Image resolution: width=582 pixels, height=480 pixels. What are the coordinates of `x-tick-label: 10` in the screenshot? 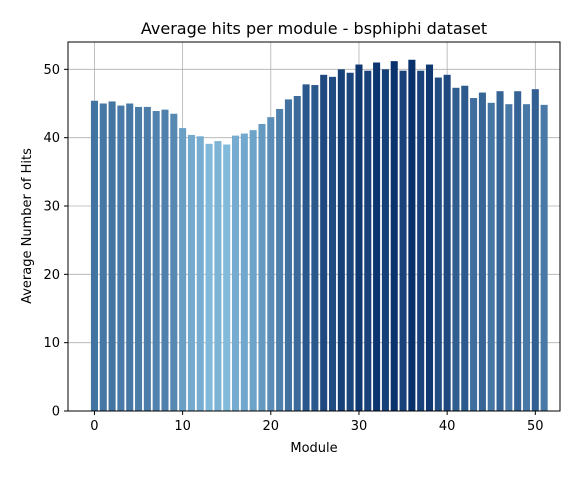 It's located at (182, 426).